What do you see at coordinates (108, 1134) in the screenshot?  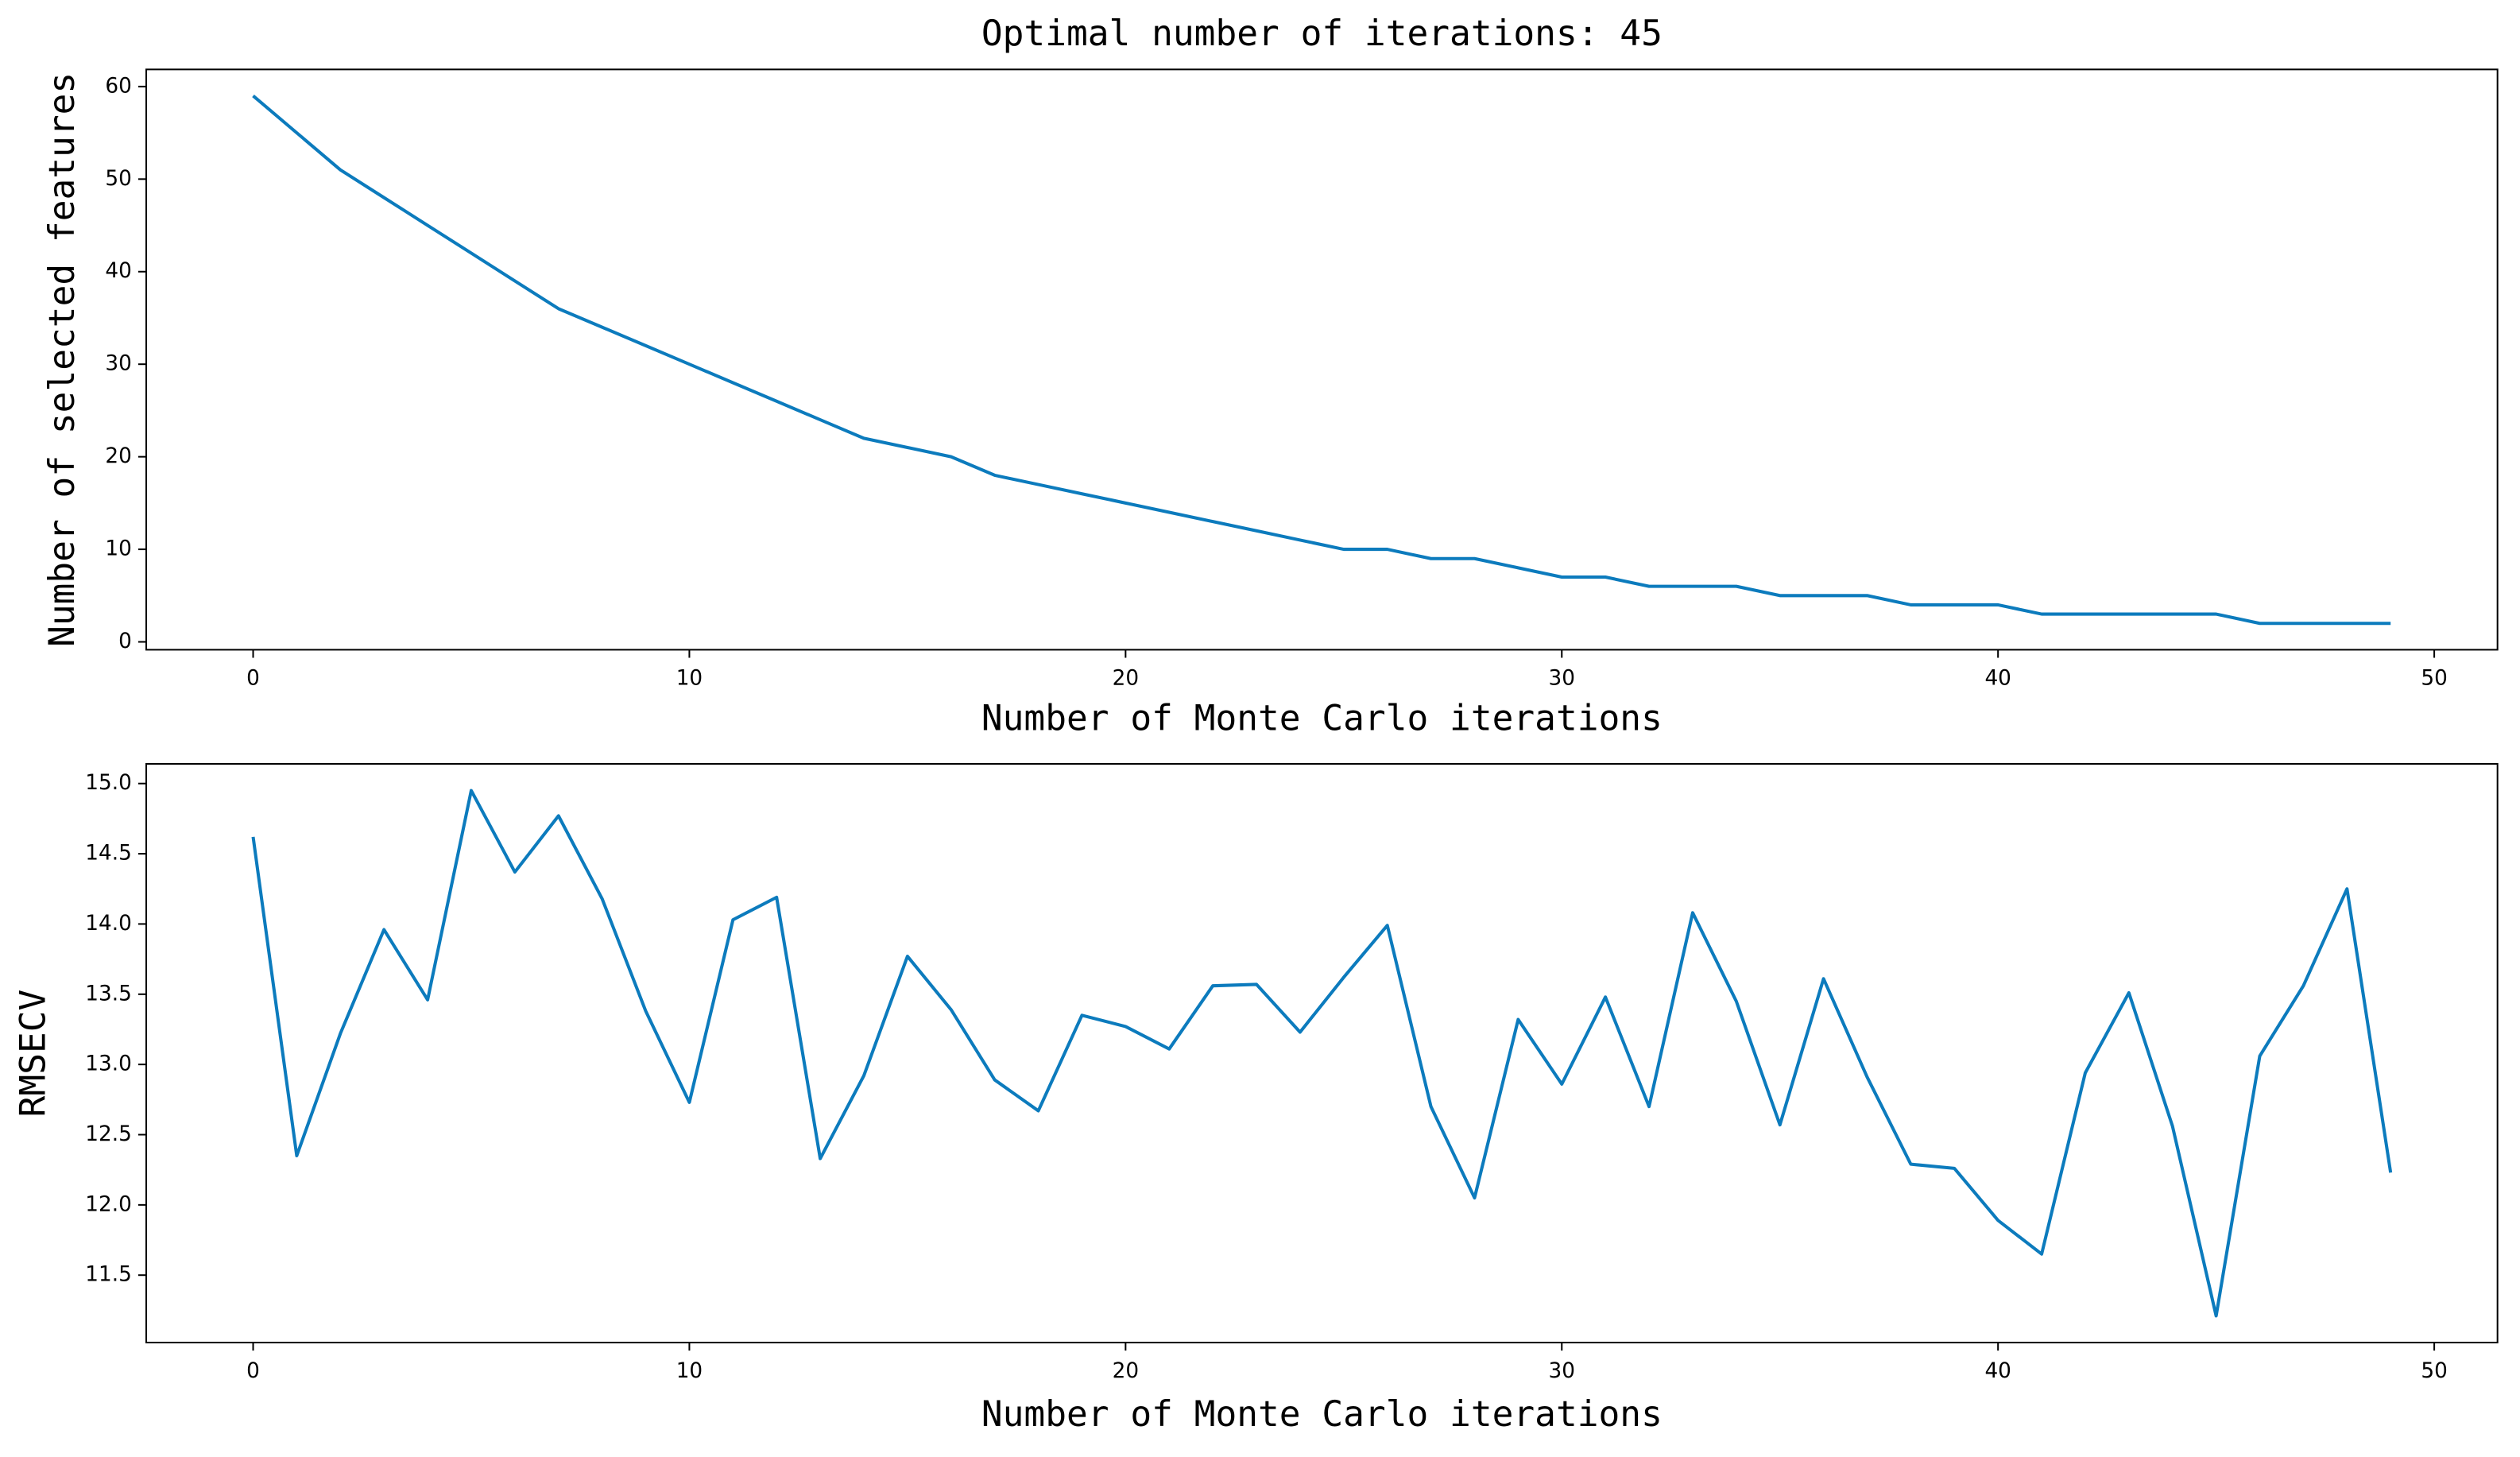 I see `y-tick-label: 12.5` at bounding box center [108, 1134].